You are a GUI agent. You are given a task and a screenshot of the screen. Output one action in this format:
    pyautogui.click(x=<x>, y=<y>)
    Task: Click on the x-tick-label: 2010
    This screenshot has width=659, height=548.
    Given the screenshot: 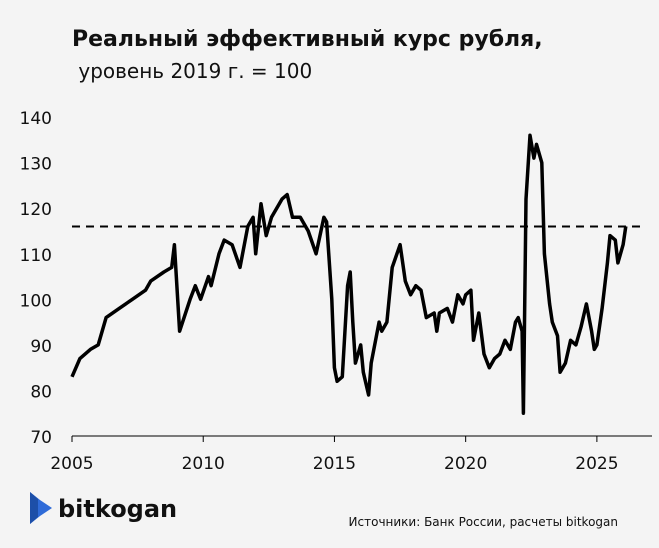 What is the action you would take?
    pyautogui.click(x=203, y=464)
    